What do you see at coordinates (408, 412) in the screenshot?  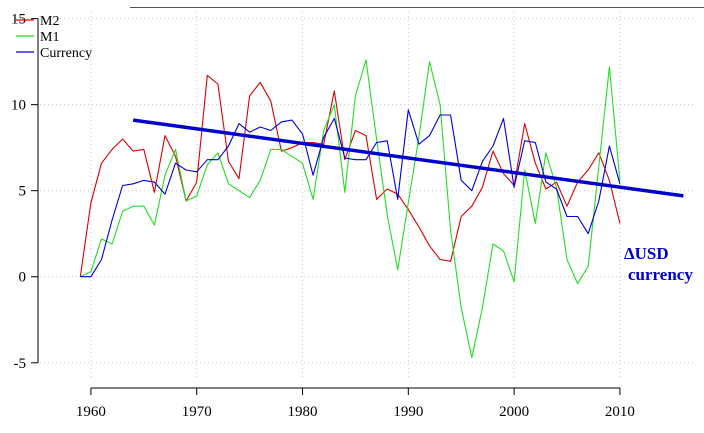 I see `x-tick-label: 1990` at bounding box center [408, 412].